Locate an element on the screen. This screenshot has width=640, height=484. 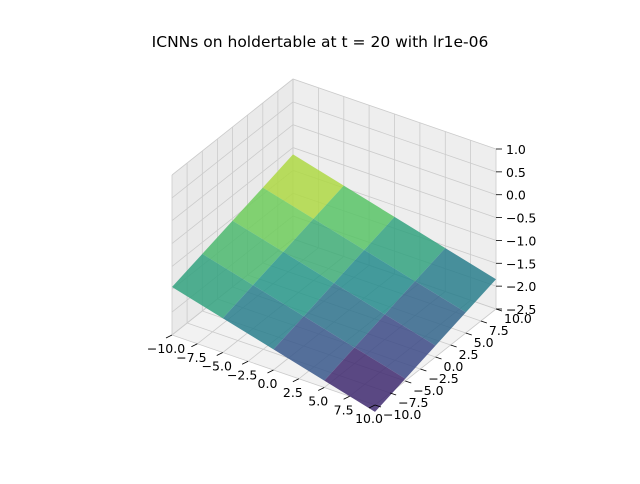
x-tick-label: −2.5 is located at coordinates (242, 374).